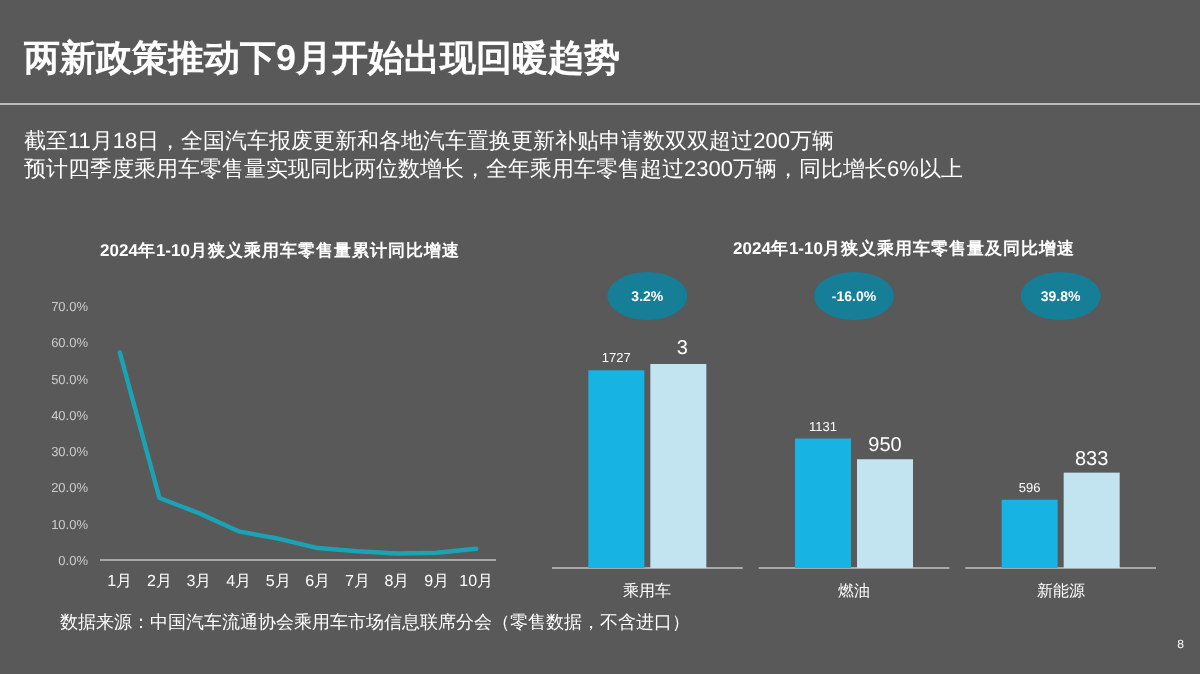 The image size is (1200, 674). I want to click on x-tick-label: 8月, so click(397, 581).